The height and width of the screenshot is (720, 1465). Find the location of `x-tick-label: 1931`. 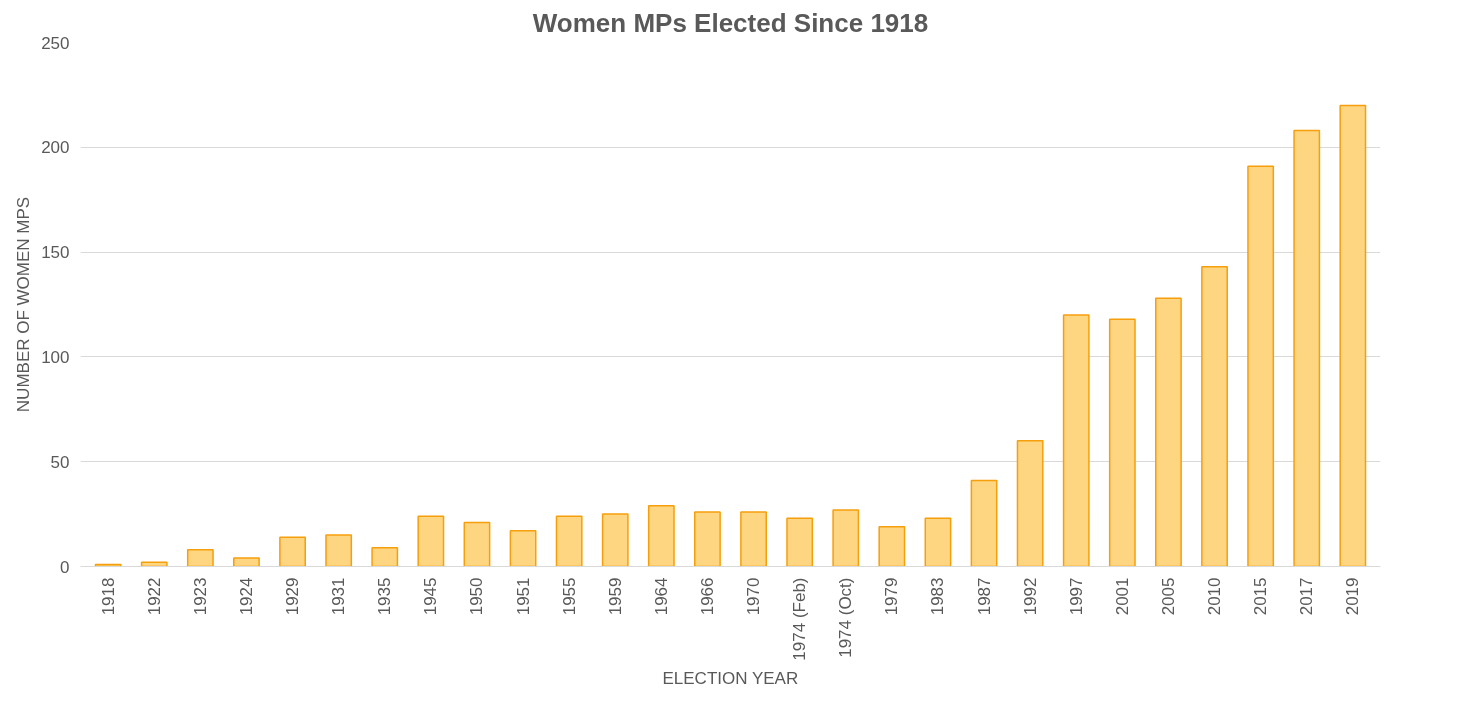

x-tick-label: 1931 is located at coordinates (339, 596).